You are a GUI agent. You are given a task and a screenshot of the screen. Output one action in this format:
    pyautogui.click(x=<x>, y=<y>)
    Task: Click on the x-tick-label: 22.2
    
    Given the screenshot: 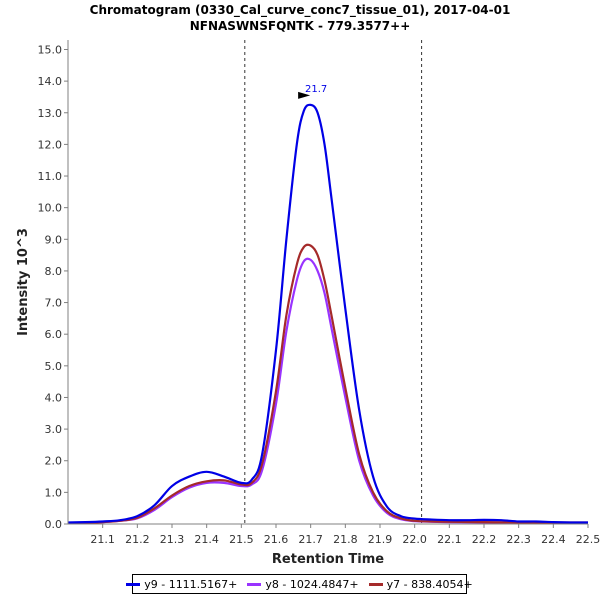 What is the action you would take?
    pyautogui.click(x=484, y=539)
    